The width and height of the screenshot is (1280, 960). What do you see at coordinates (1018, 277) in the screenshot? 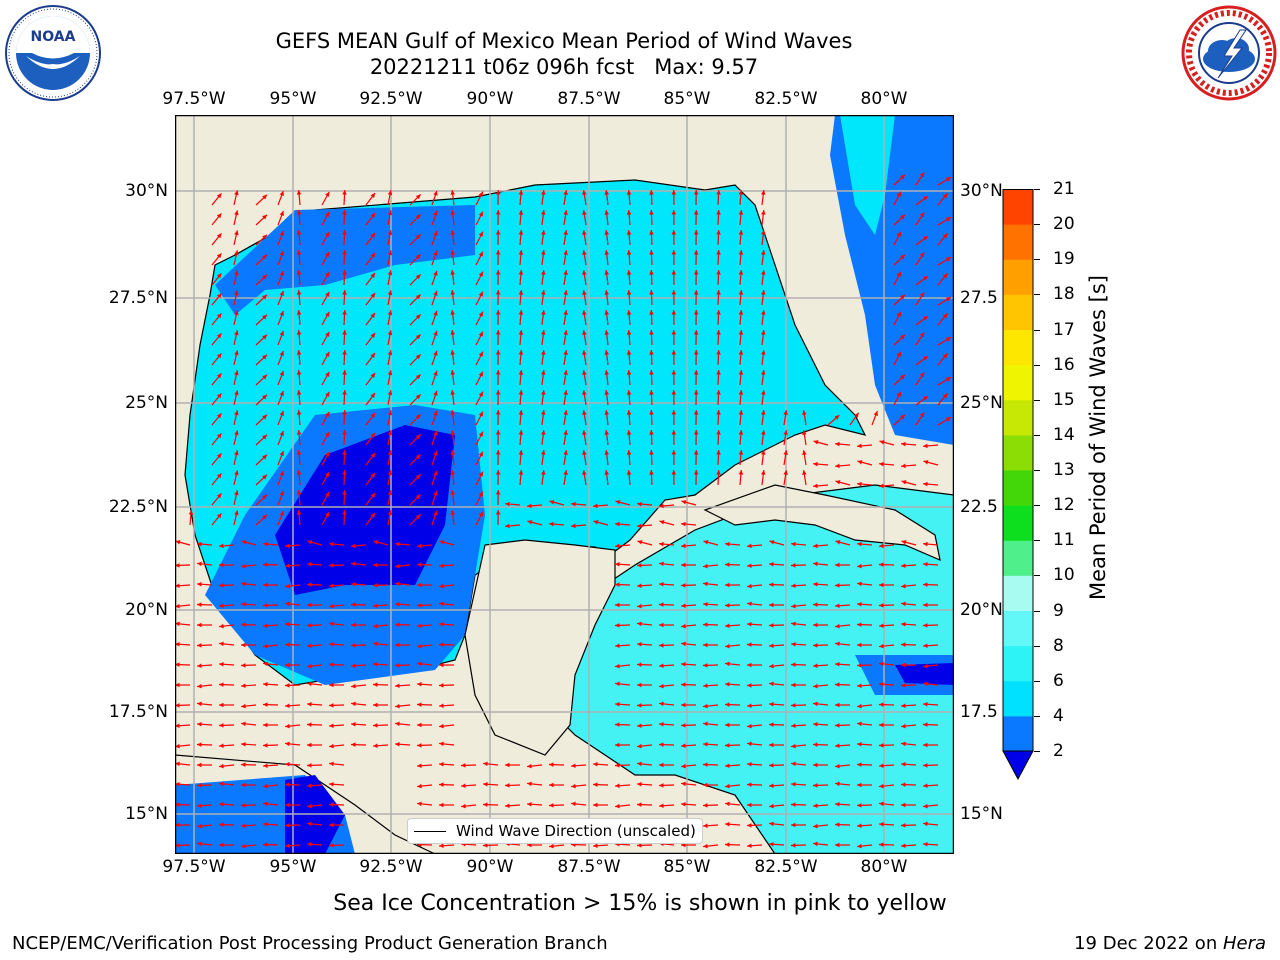
I see `colorbar-segment` at bounding box center [1018, 277].